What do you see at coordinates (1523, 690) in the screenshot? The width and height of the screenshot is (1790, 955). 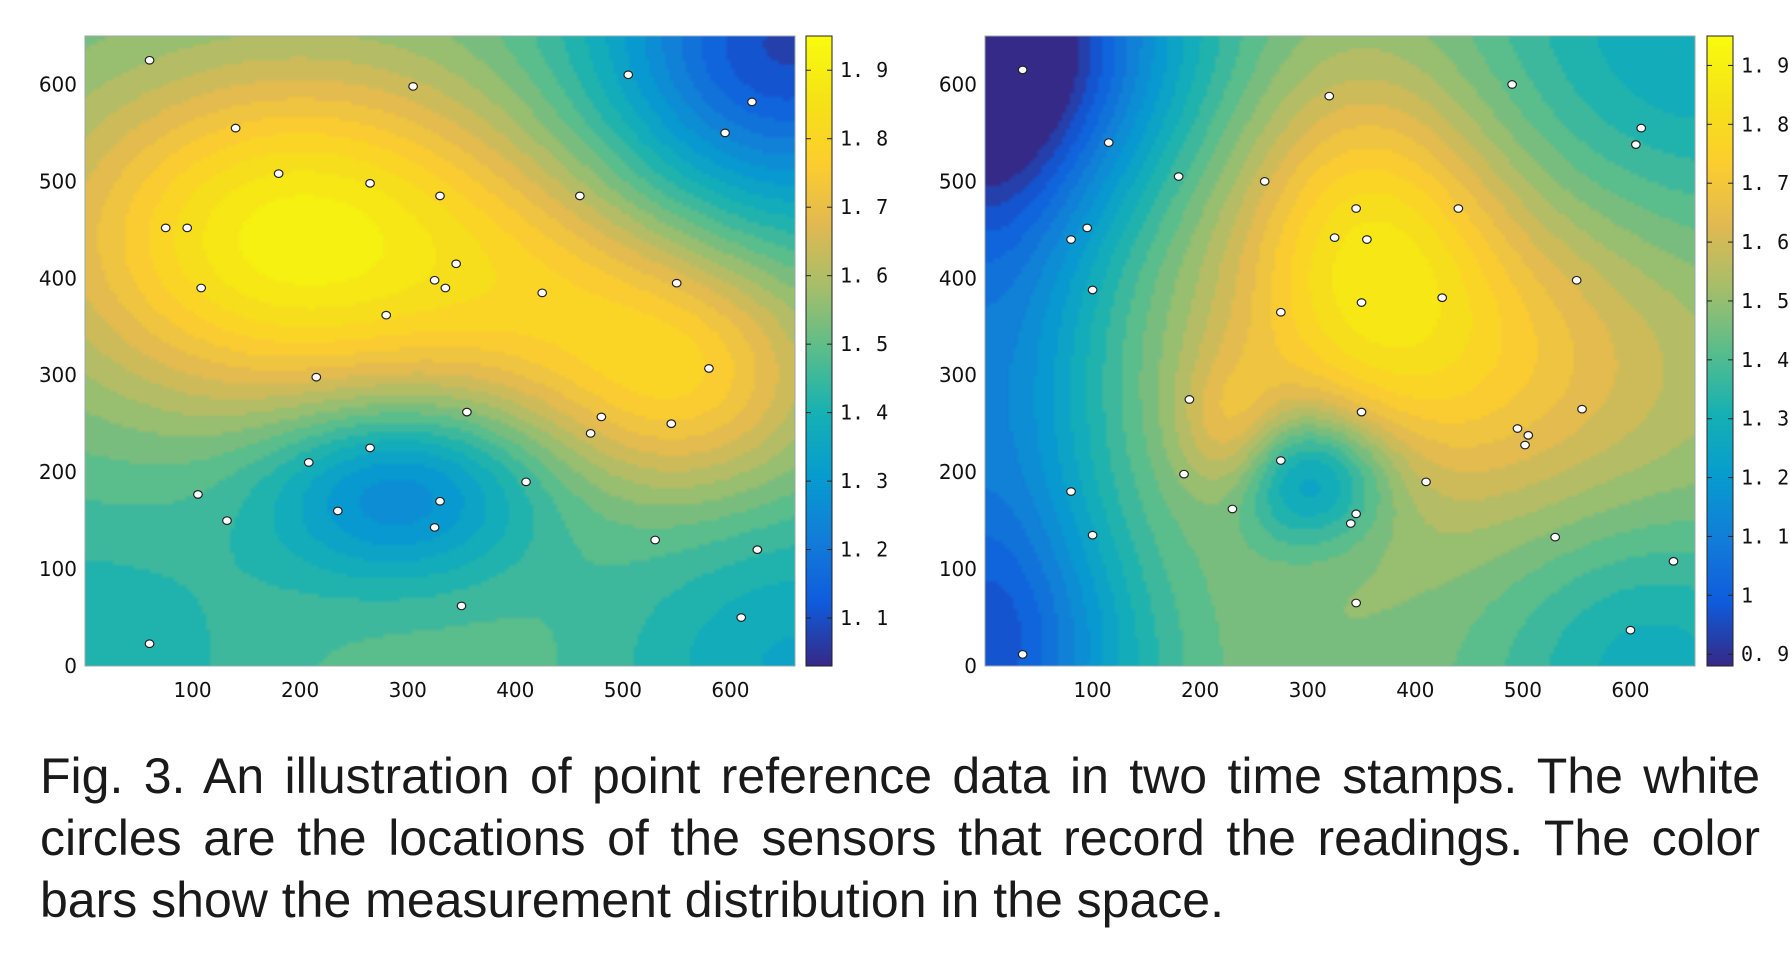 I see `x-tick-label: 500` at bounding box center [1523, 690].